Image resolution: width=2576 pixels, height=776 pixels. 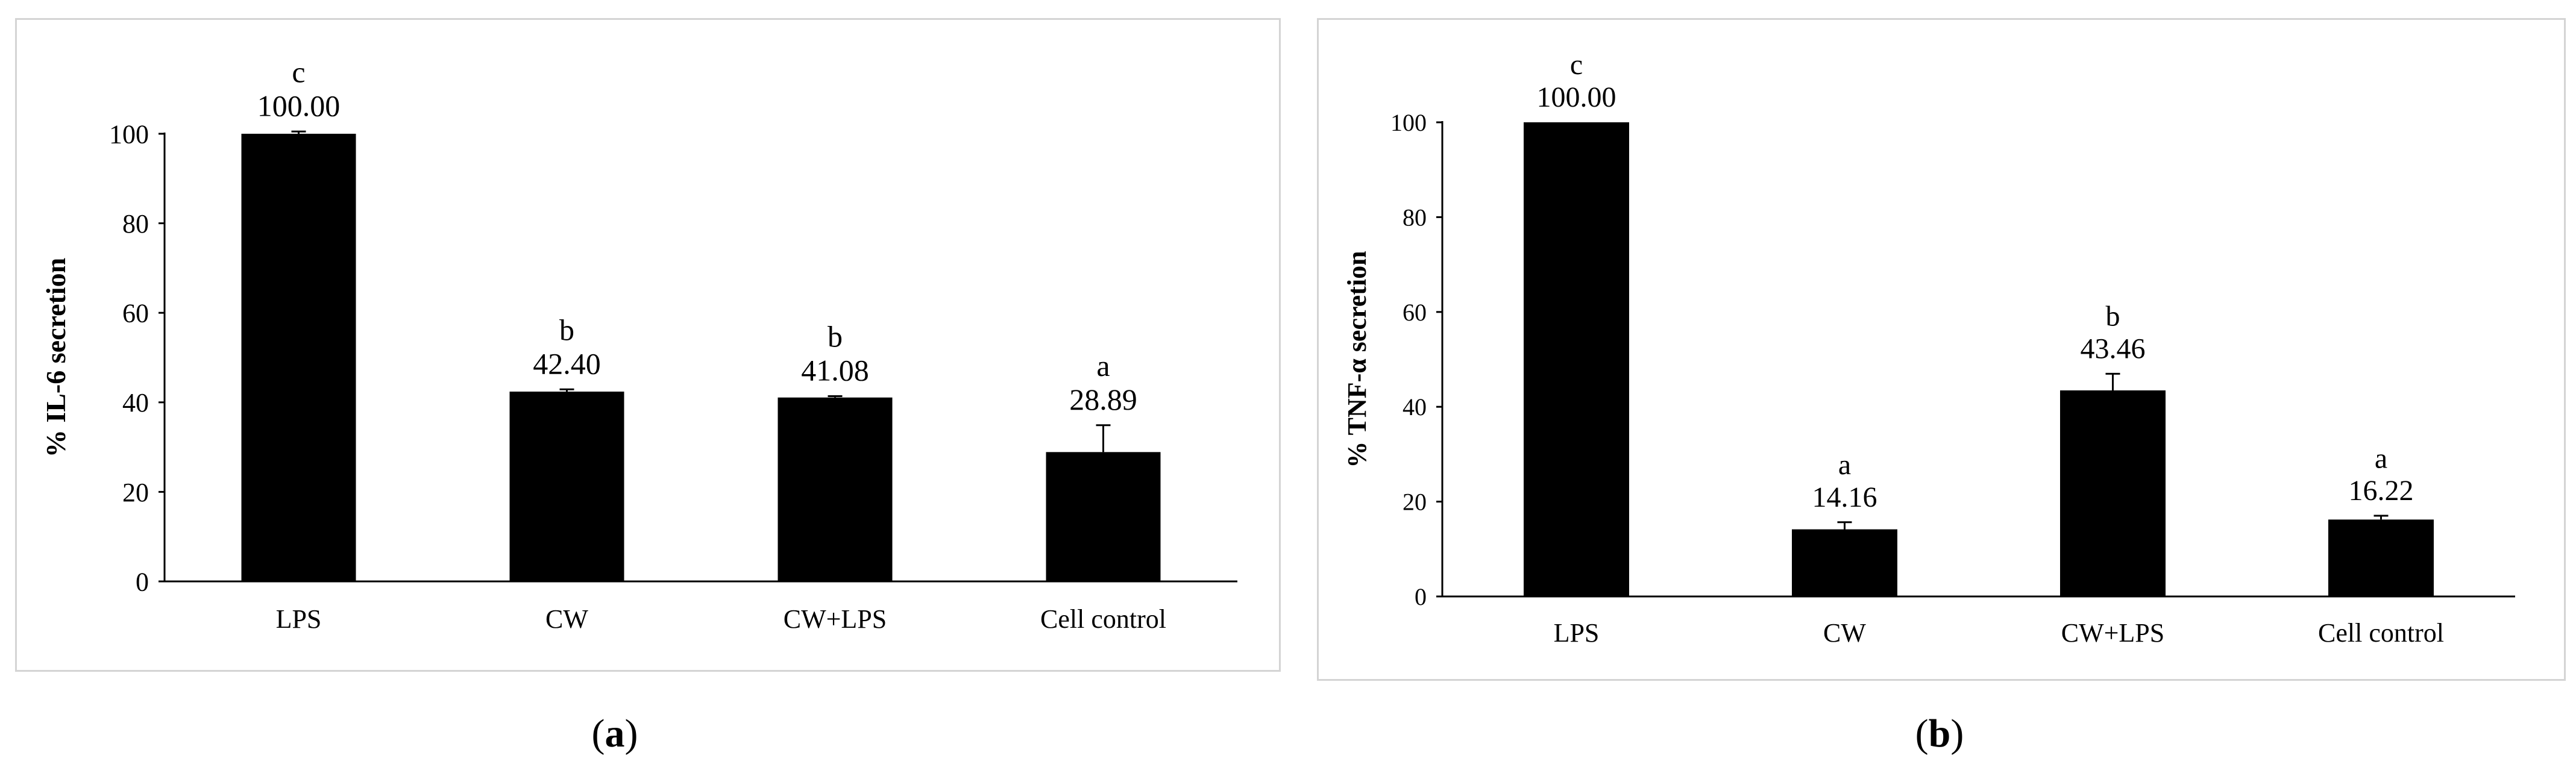 What do you see at coordinates (1844, 497) in the screenshot?
I see `data-label: 14.16` at bounding box center [1844, 497].